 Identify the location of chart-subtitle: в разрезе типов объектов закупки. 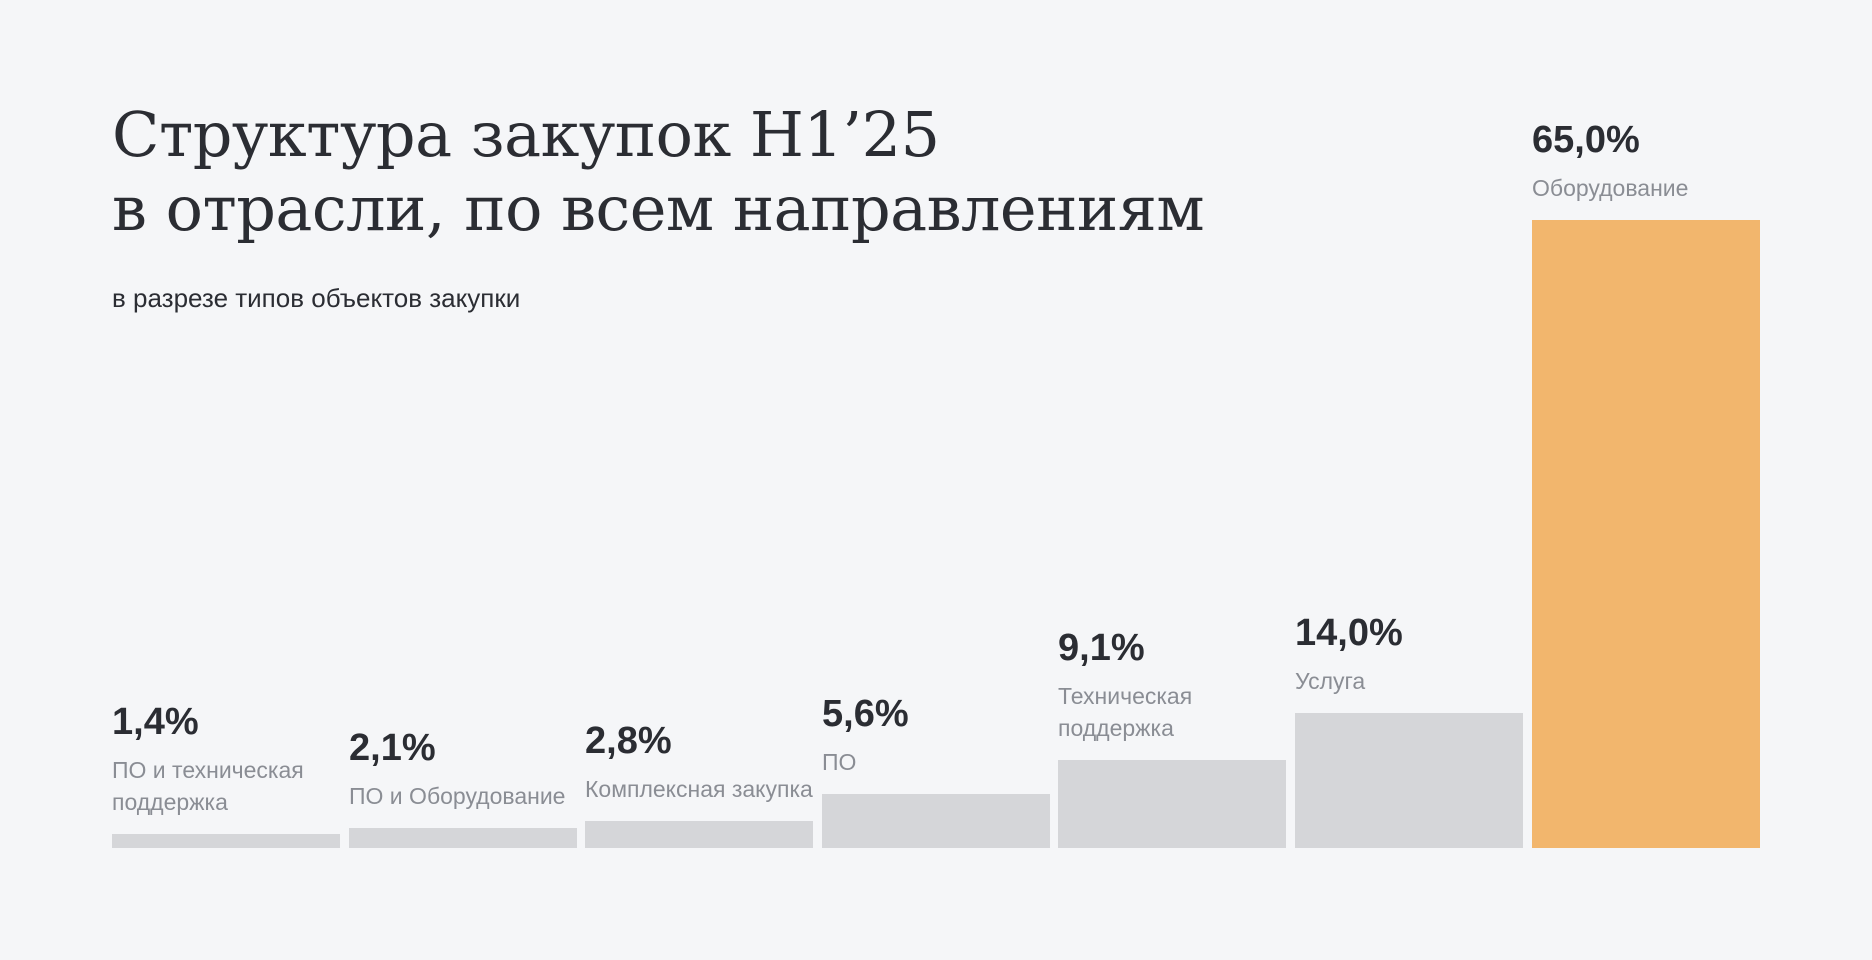
(316, 298).